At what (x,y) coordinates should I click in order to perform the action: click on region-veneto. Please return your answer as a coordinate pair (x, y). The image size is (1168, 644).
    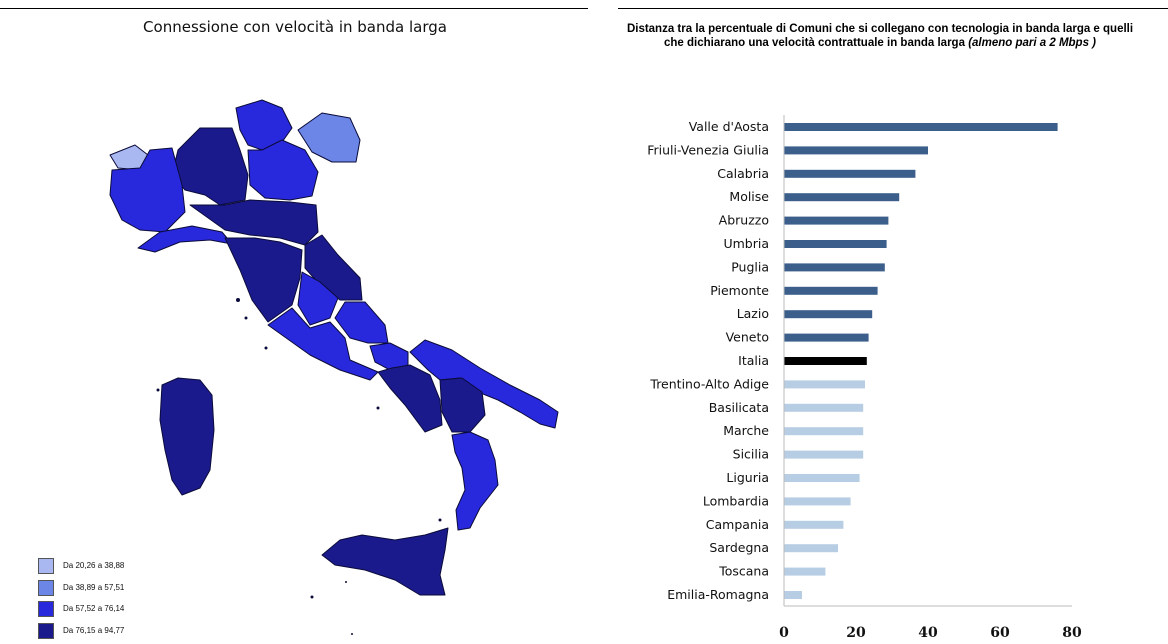
    Looking at the image, I should click on (283, 170).